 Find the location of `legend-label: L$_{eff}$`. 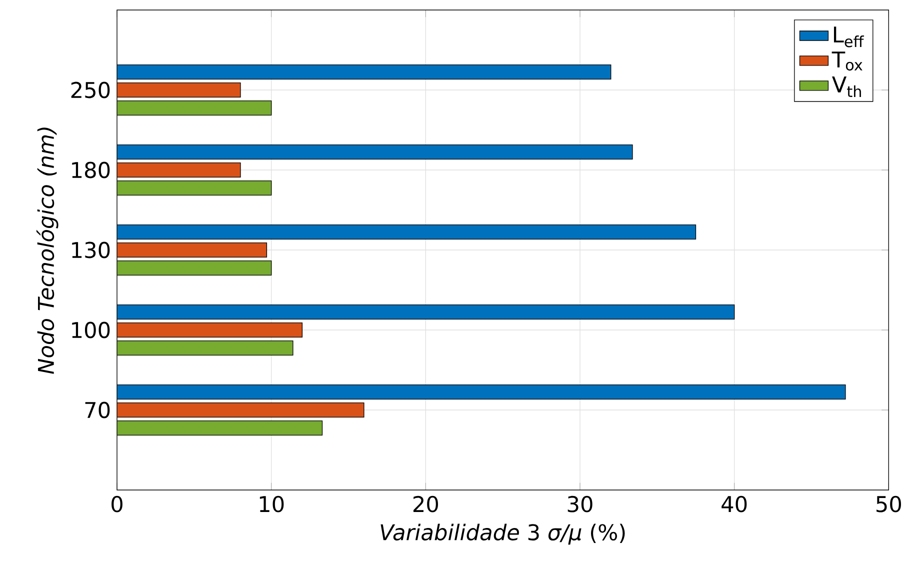

legend-label: L$_{eff}$ is located at coordinates (849, 37).